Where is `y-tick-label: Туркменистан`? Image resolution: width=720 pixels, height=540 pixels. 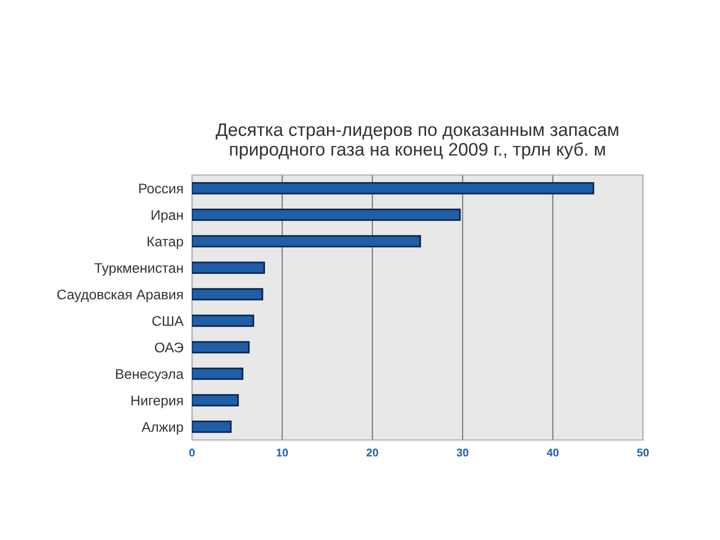 y-tick-label: Туркменистан is located at coordinates (138, 269).